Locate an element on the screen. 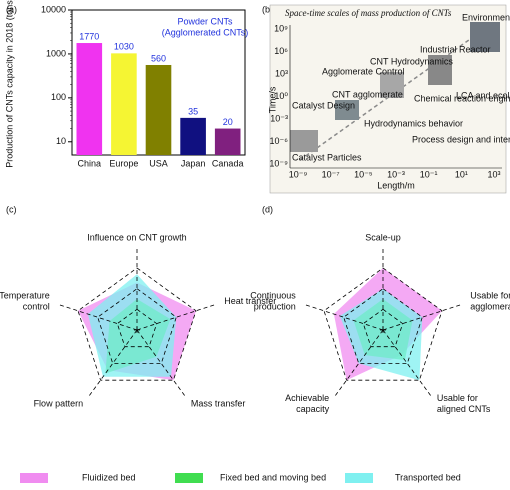 The height and width of the screenshot is (490, 510). axis-label: Heat transfer is located at coordinates (250, 301).